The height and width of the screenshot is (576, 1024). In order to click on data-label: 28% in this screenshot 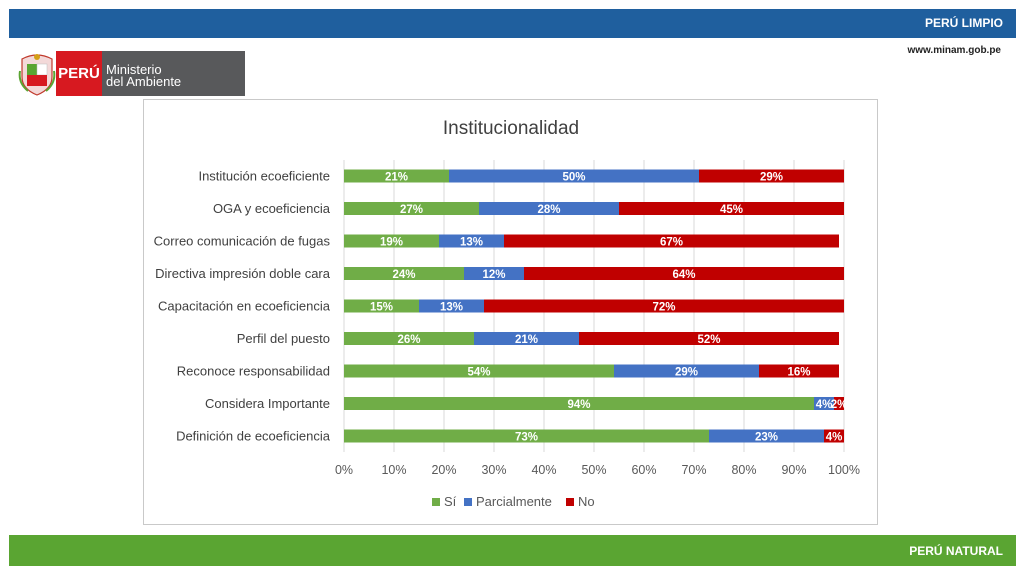, I will do `click(548, 210)`.